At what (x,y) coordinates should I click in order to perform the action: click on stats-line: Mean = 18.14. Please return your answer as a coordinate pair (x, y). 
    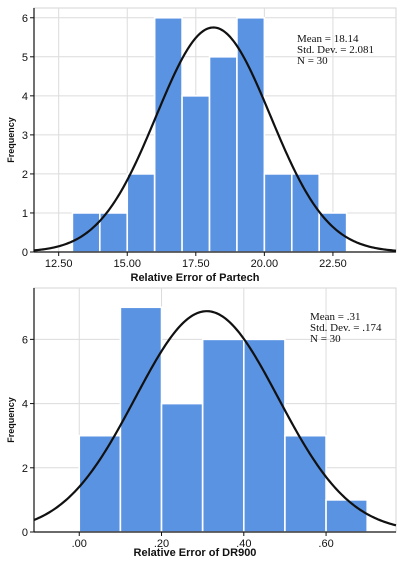
    Looking at the image, I should click on (328, 39).